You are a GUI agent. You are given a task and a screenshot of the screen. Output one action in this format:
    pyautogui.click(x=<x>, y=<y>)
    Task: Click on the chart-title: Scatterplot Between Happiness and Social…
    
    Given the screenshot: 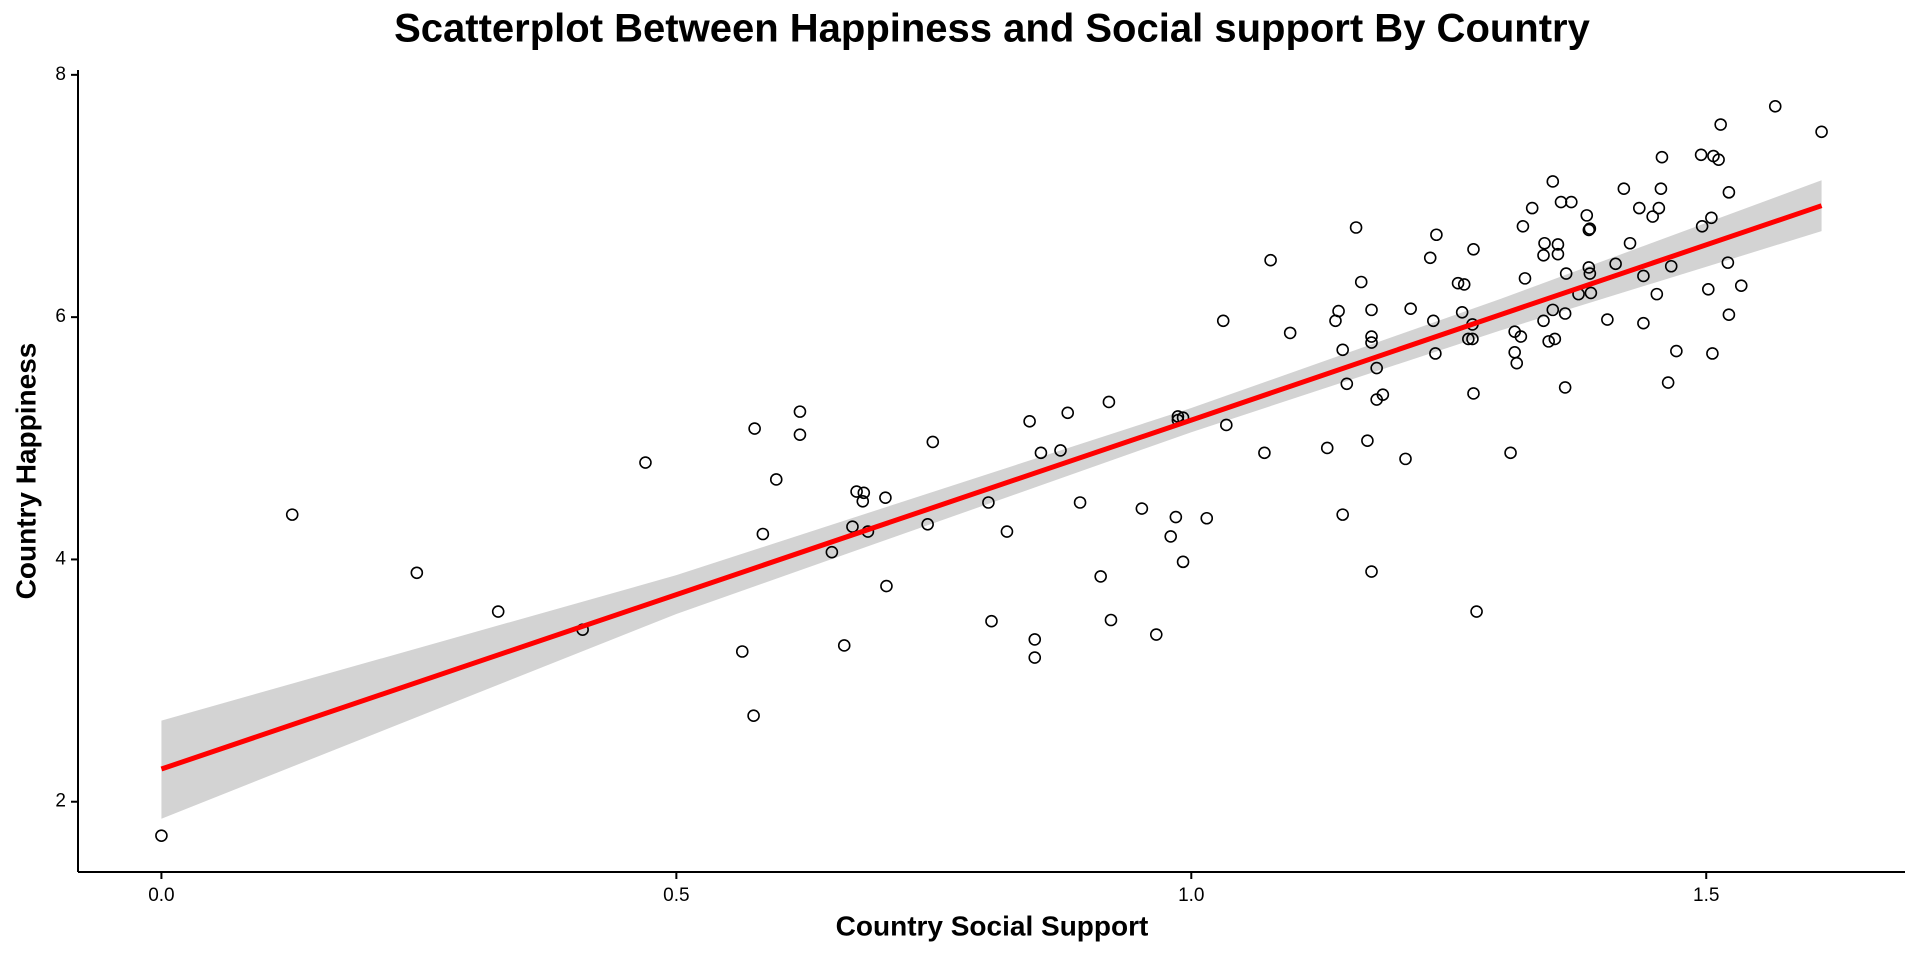 What is the action you would take?
    pyautogui.click(x=992, y=29)
    